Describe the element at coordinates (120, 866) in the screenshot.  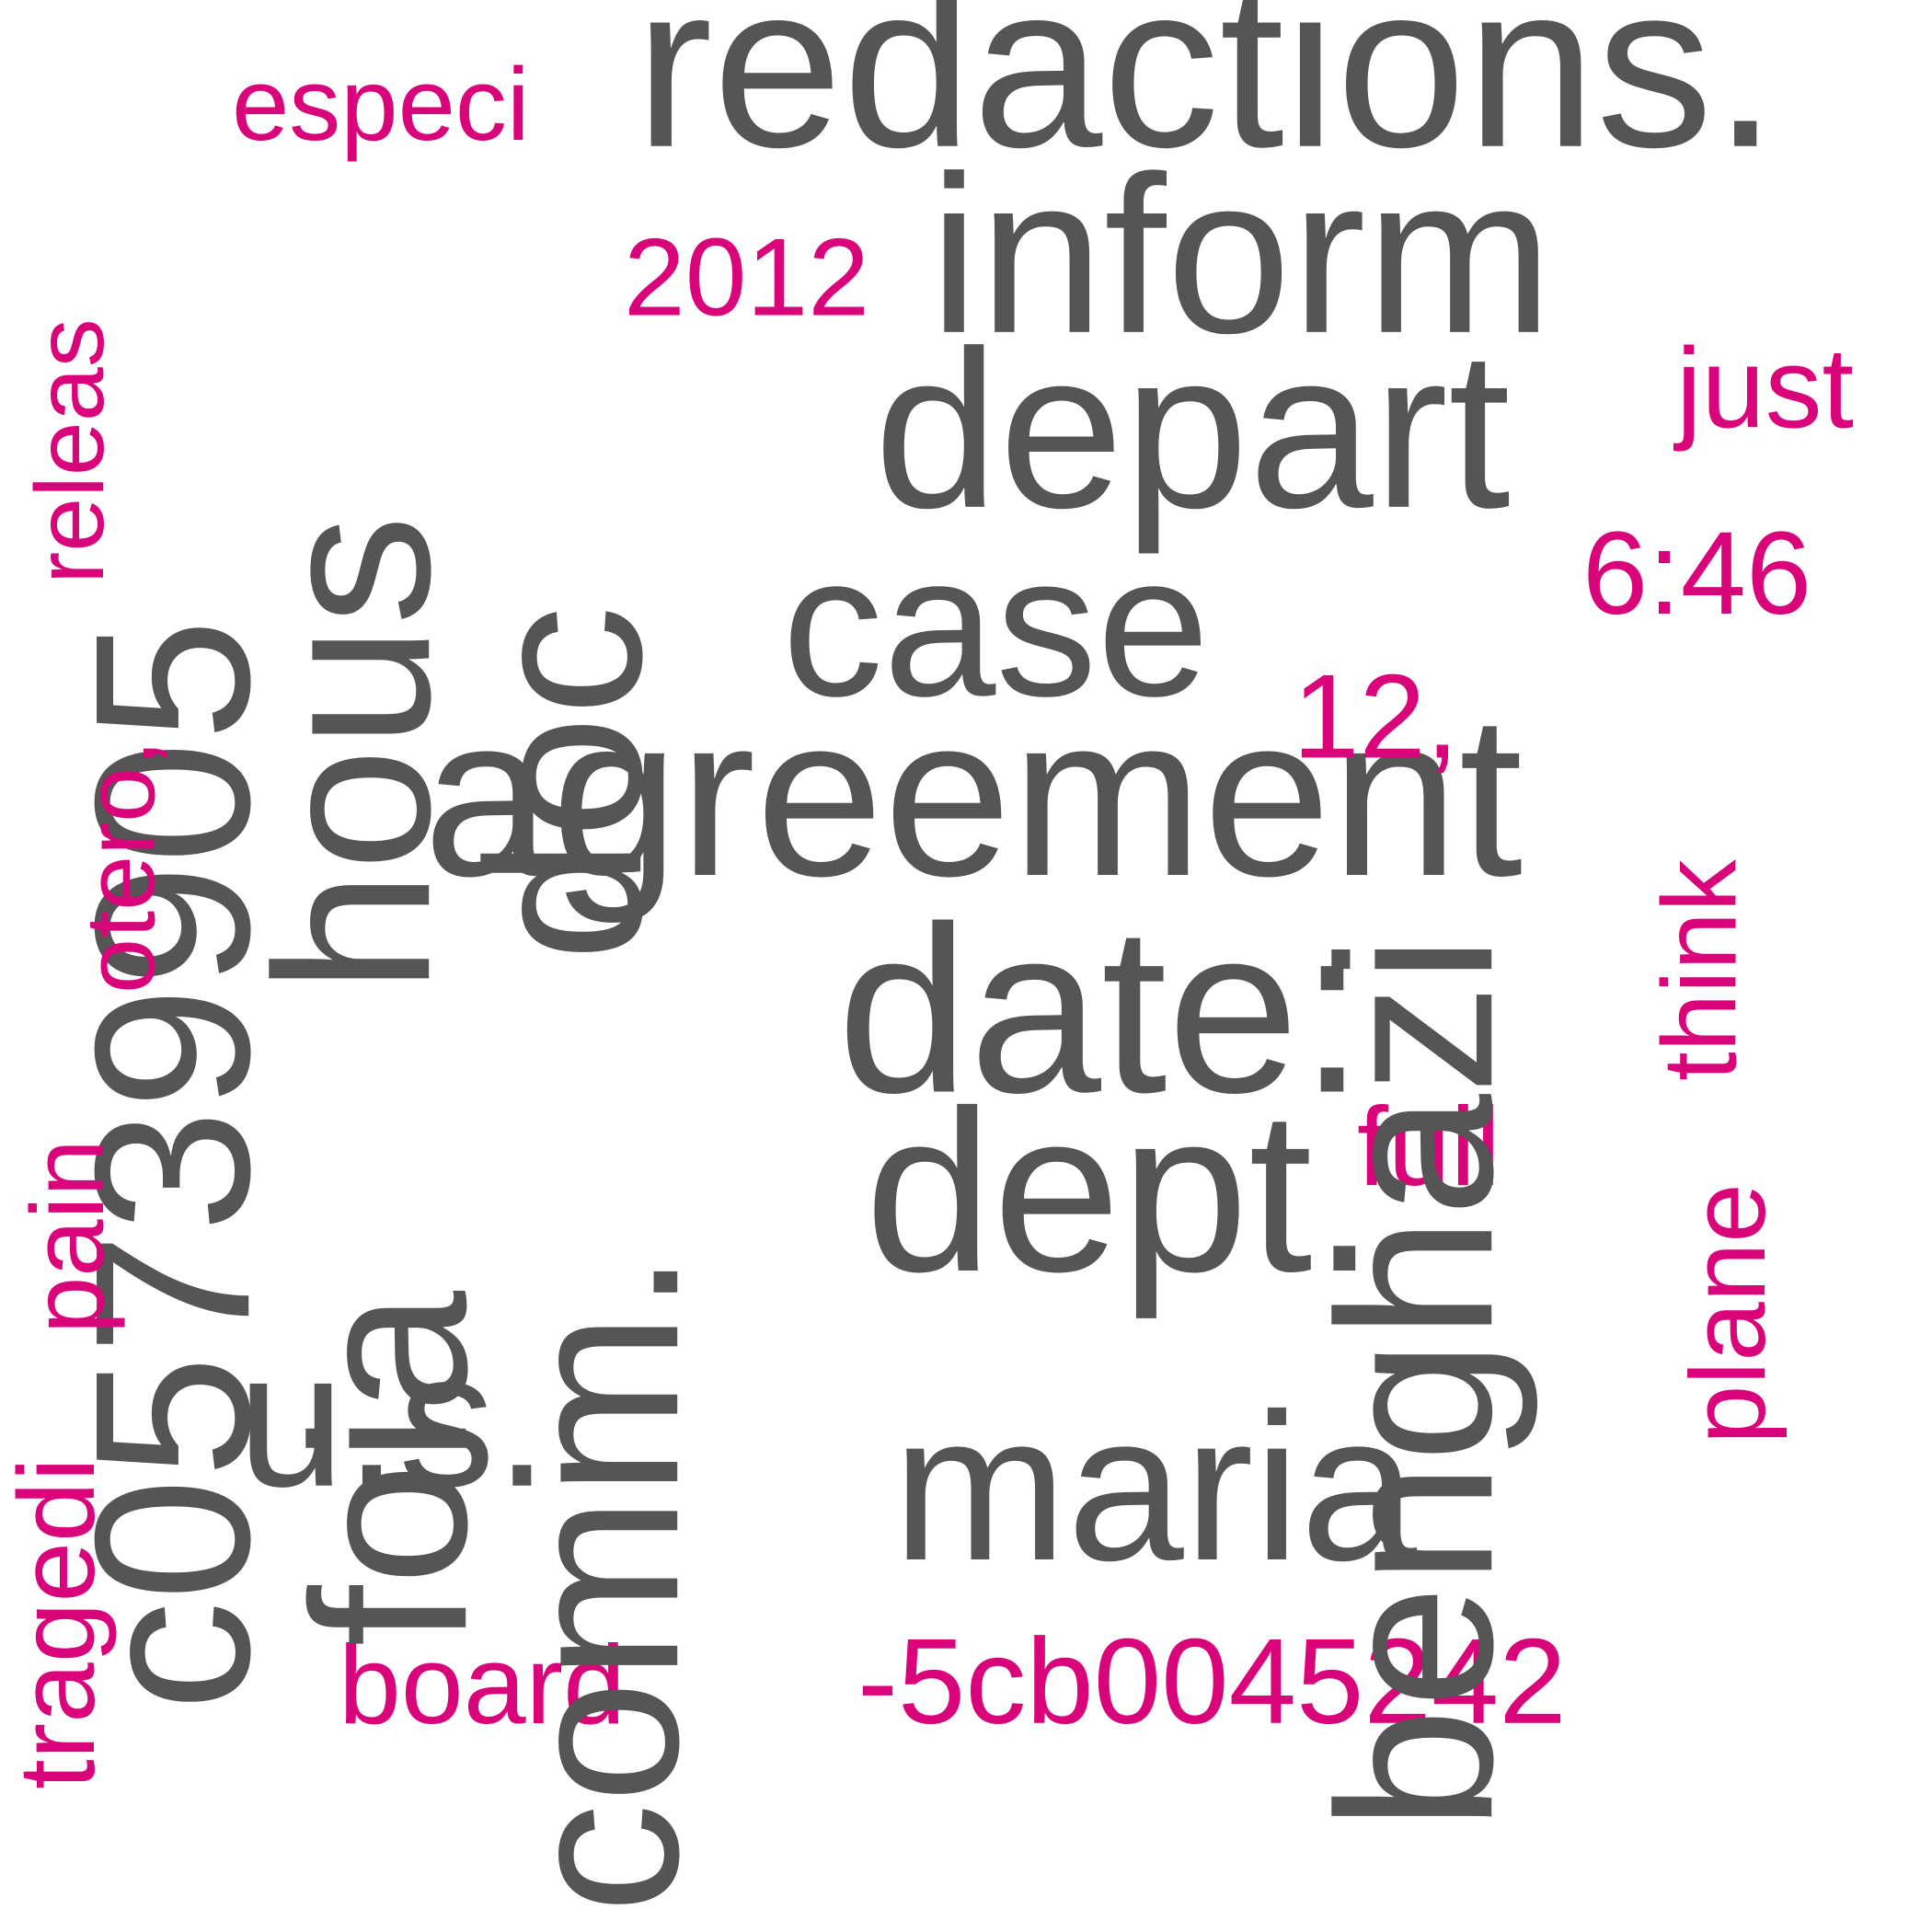
I see `word-otero: otero,` at that location.